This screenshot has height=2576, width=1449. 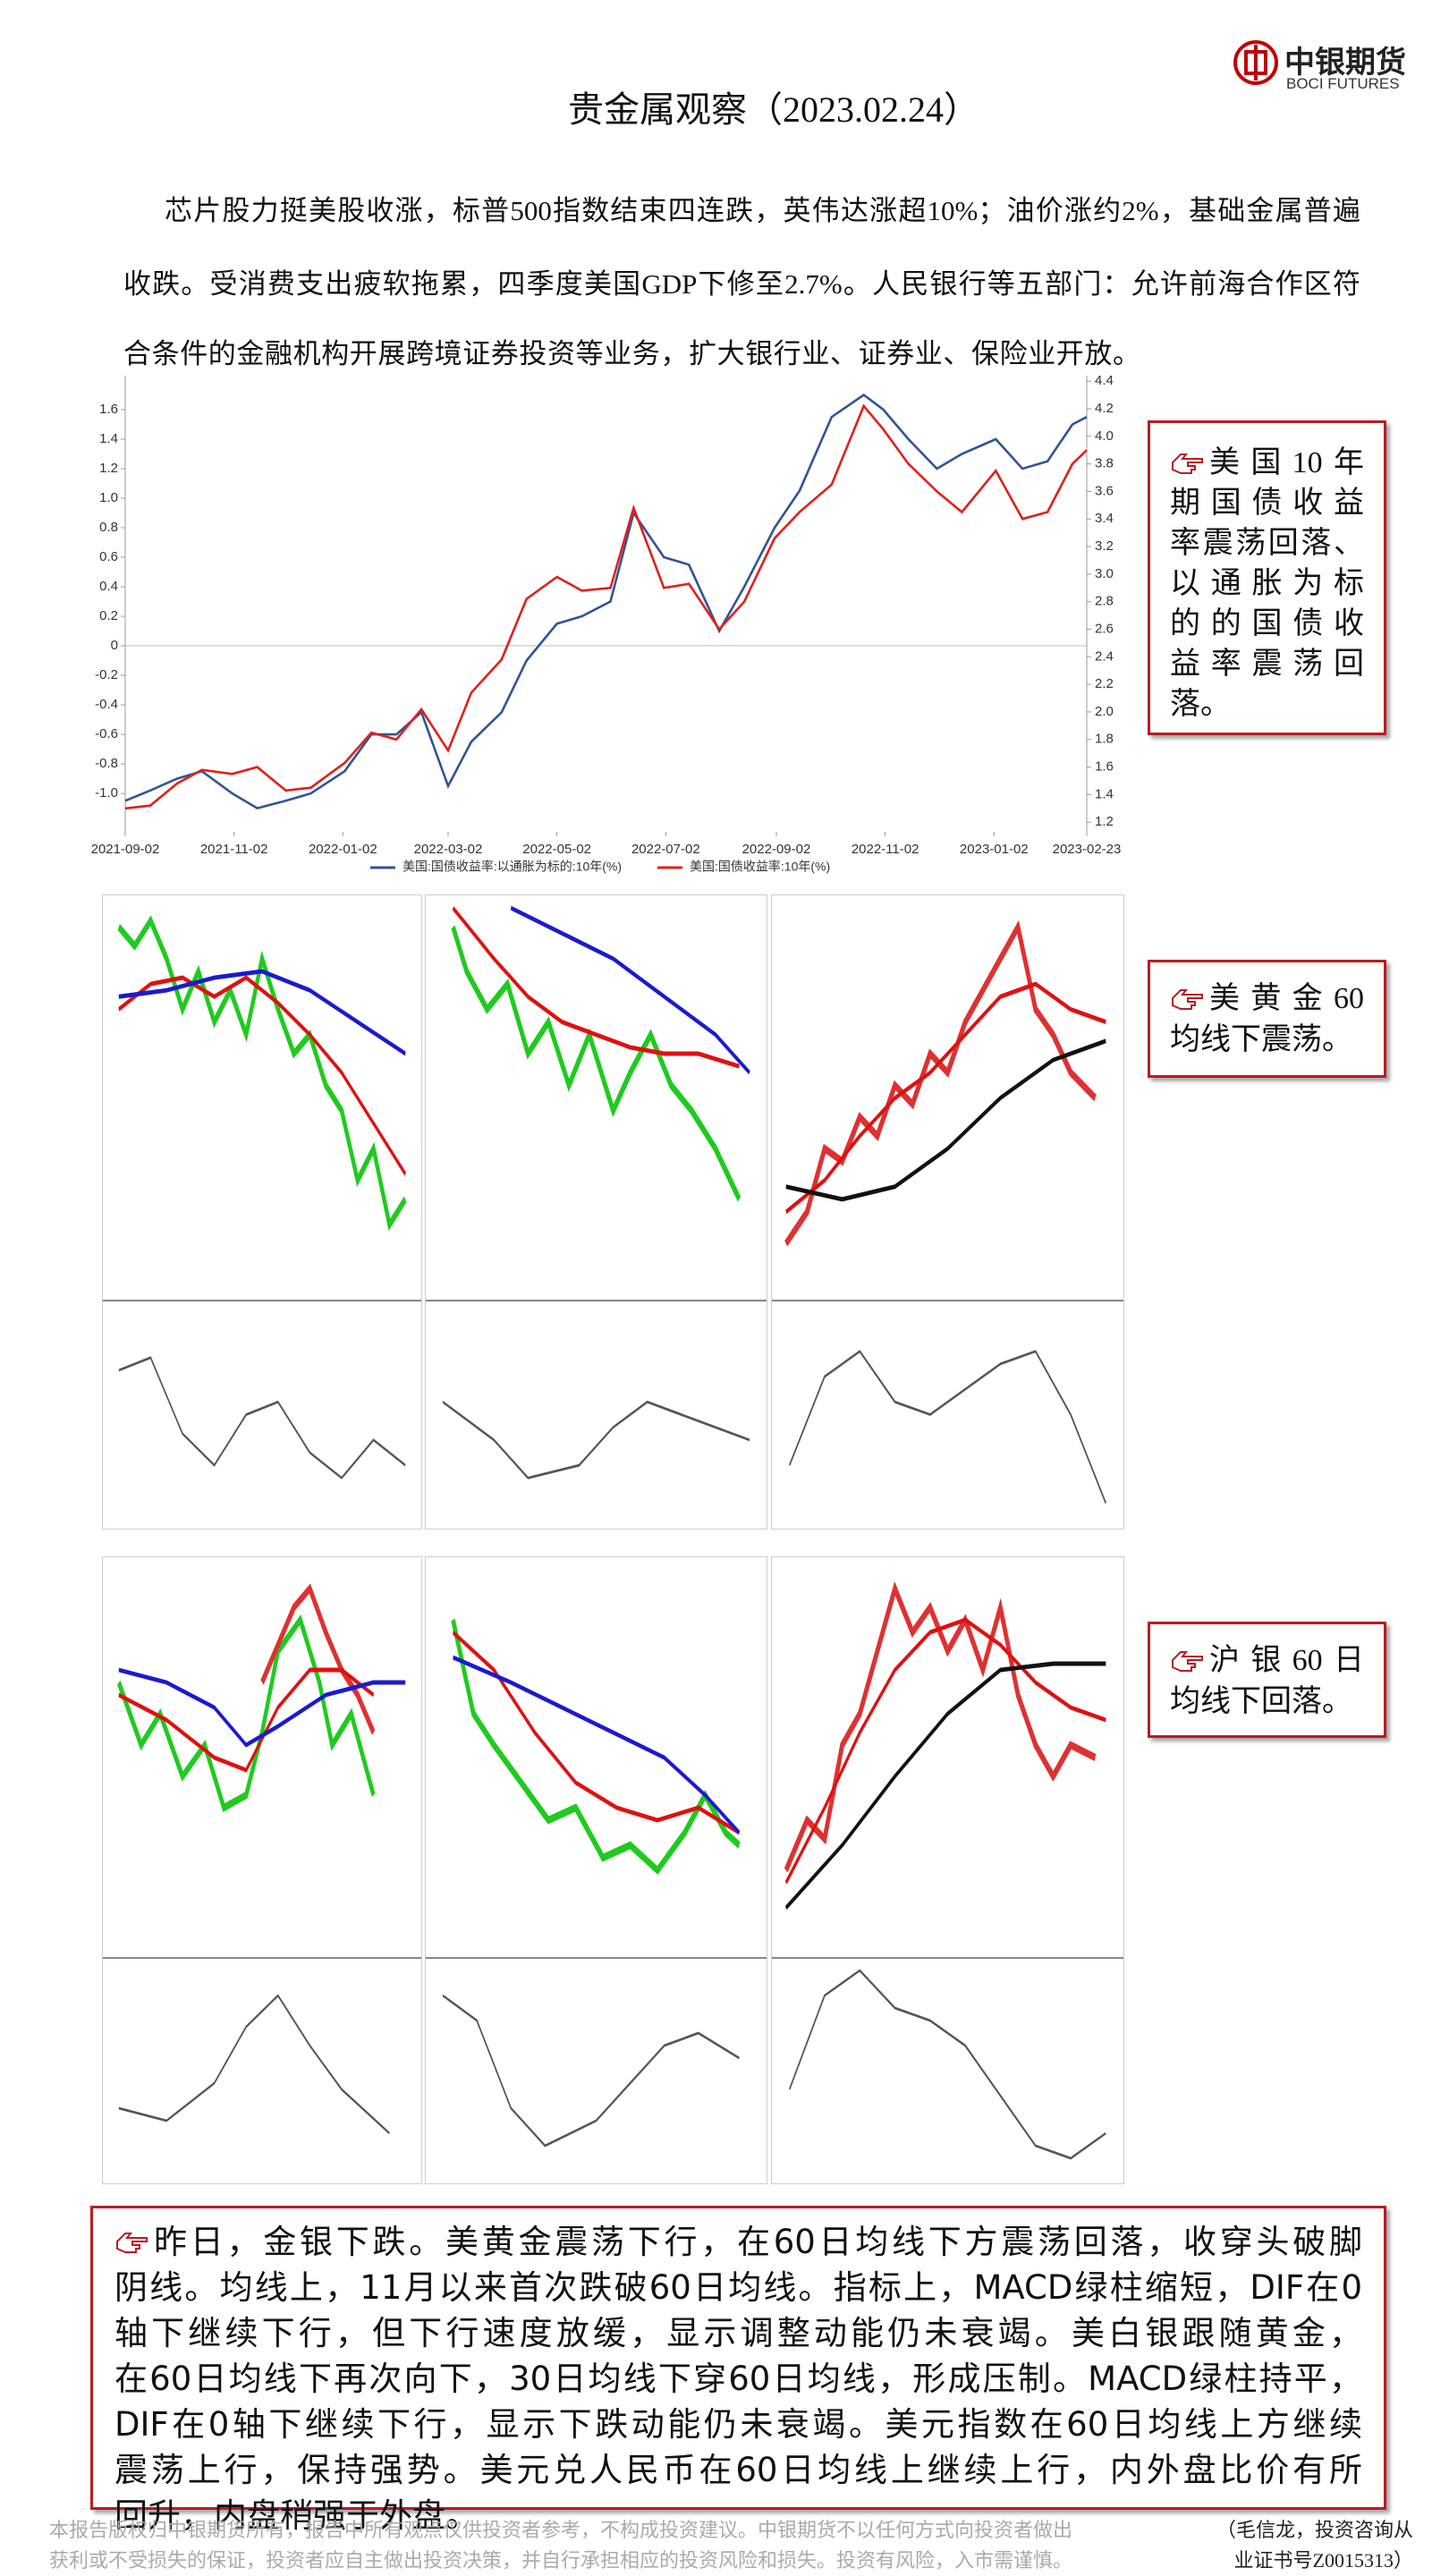 I want to click on text-line: 期国债收益, so click(x=1267, y=503).